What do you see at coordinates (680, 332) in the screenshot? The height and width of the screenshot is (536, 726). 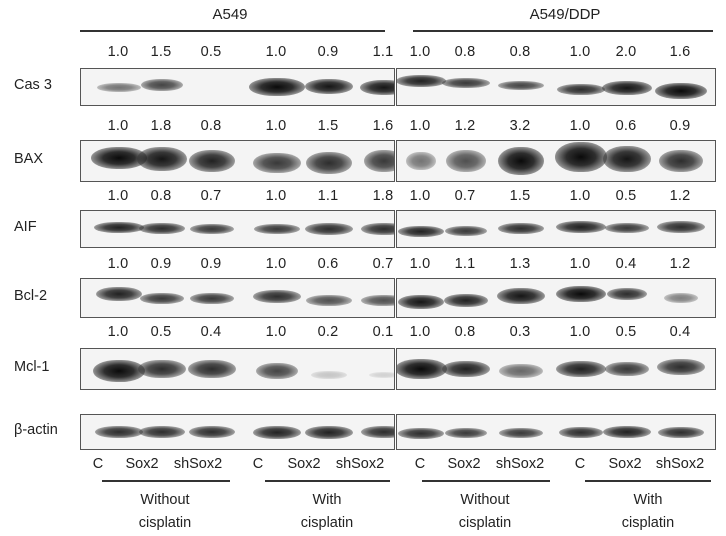 I see `band-value: 0.4` at bounding box center [680, 332].